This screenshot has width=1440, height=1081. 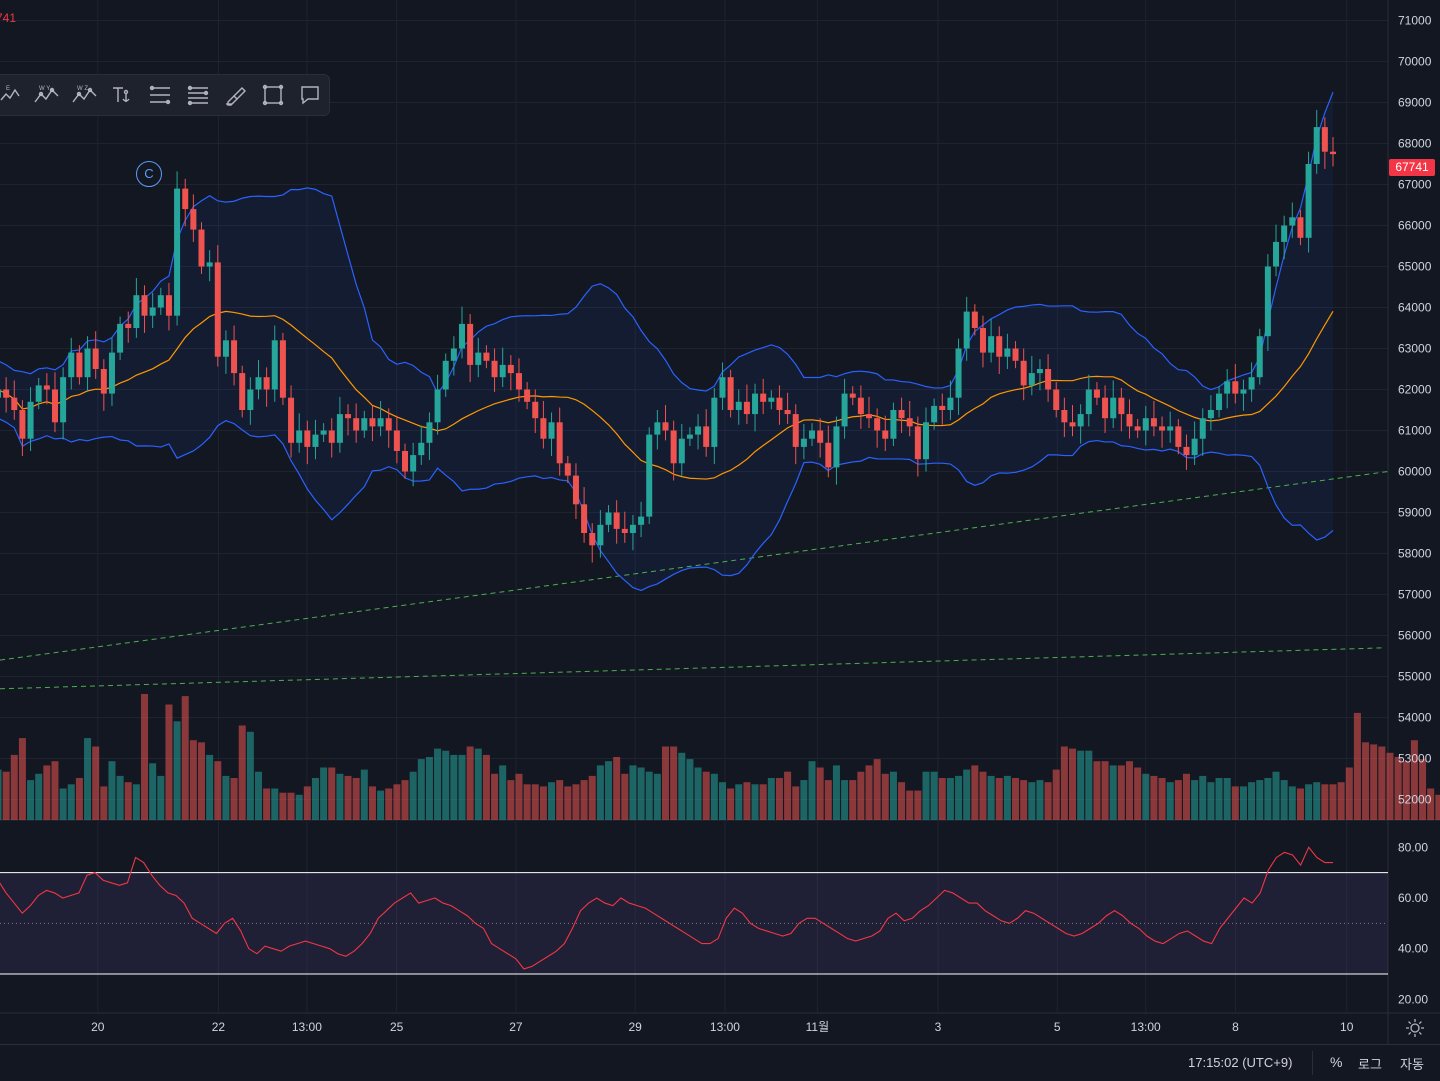 I want to click on wy-wave-tool-button: W Y, so click(x=48, y=95).